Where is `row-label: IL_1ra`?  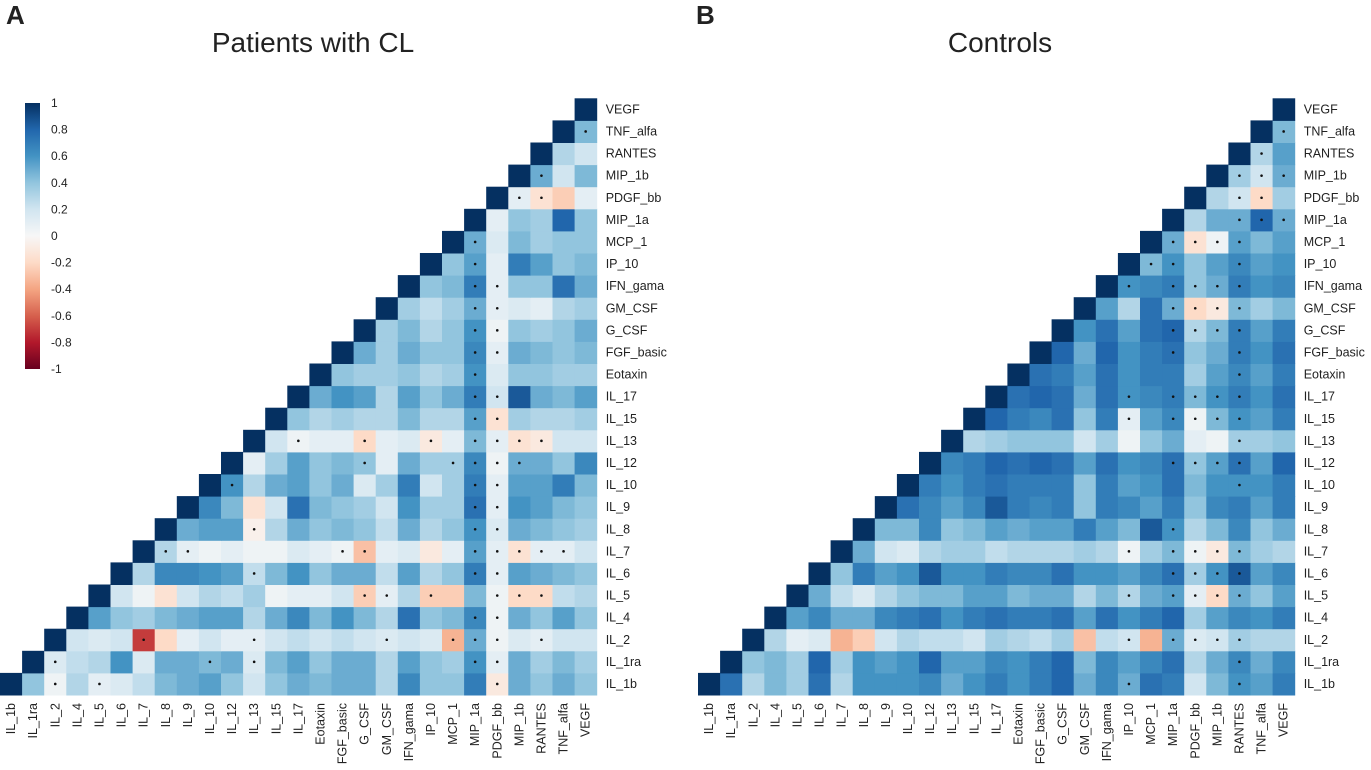
row-label: IL_1ra is located at coordinates (1321, 662).